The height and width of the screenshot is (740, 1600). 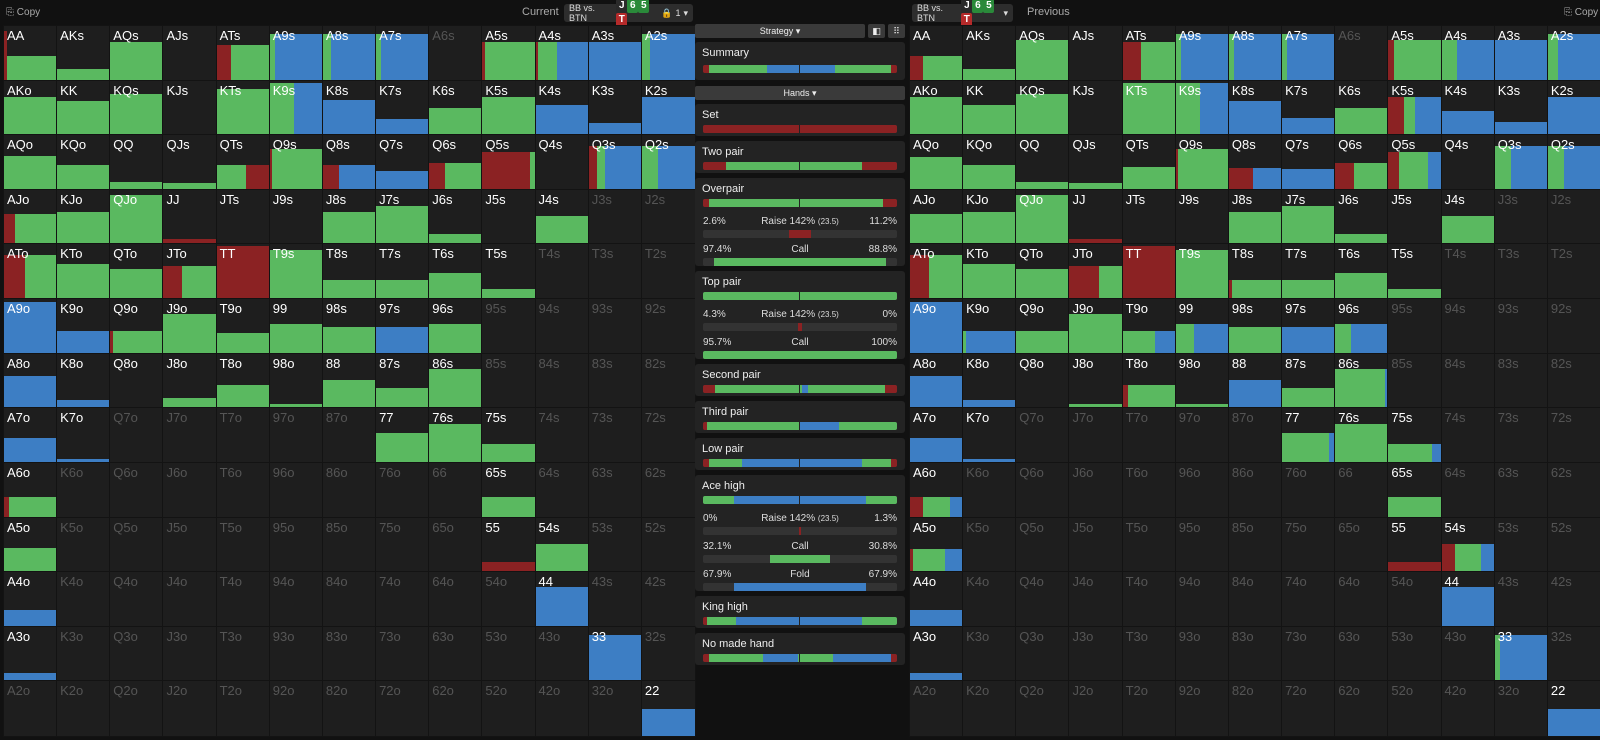 What do you see at coordinates (1362, 272) in the screenshot?
I see `hand-cell-T6s: T6s` at bounding box center [1362, 272].